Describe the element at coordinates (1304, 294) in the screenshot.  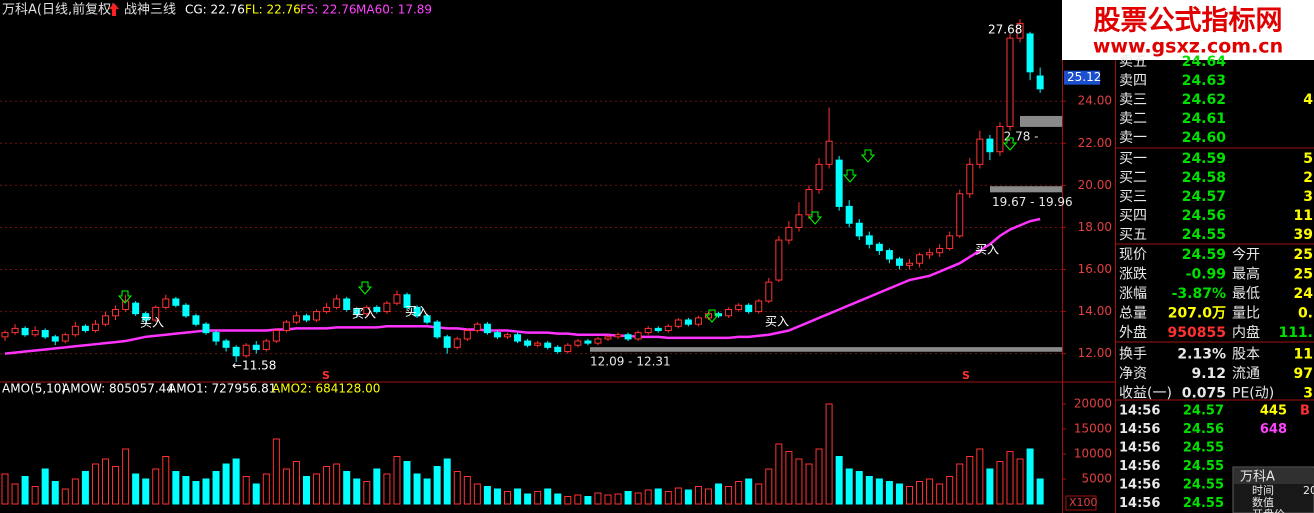
I see `quote-value: 24` at that location.